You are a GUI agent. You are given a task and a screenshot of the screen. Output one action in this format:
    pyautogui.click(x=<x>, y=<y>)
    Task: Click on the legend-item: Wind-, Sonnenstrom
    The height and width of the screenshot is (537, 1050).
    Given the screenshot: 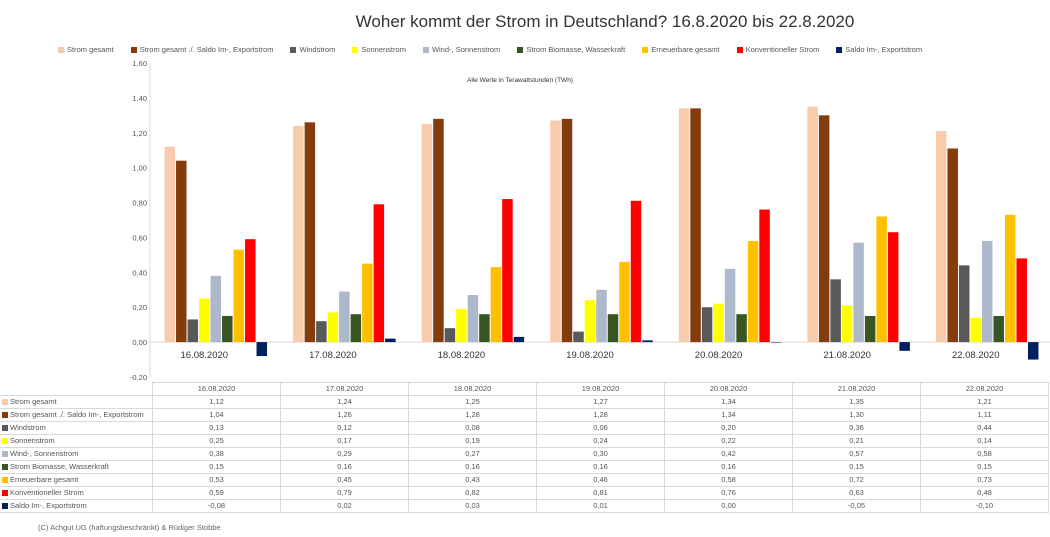 What is the action you would take?
    pyautogui.click(x=461, y=49)
    